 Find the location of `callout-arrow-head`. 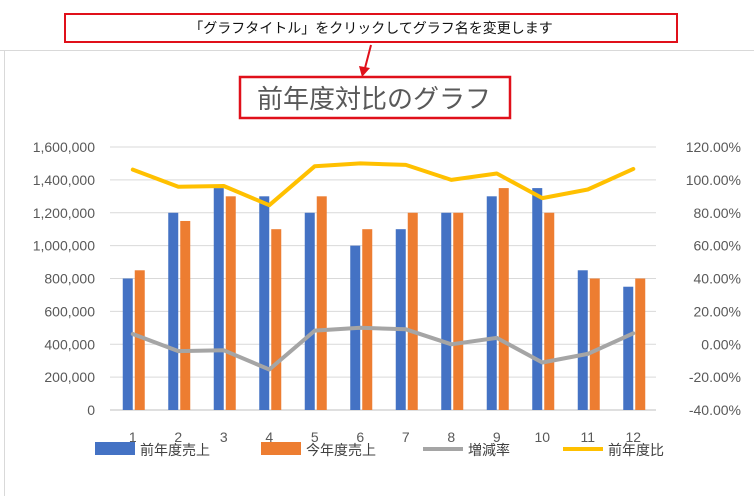

callout-arrow-head is located at coordinates (364, 71).